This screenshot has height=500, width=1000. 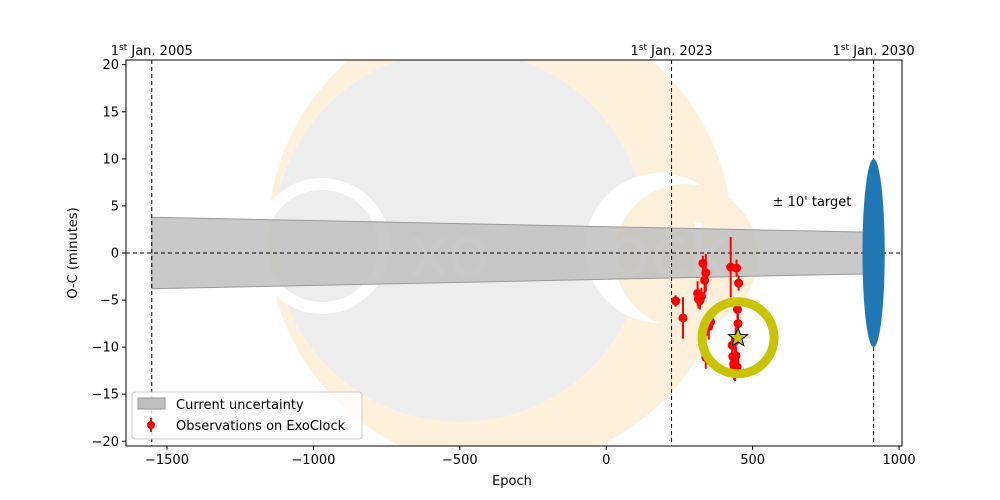 I want to click on legend-observation-label: Observations on ExoClock, so click(x=261, y=426).